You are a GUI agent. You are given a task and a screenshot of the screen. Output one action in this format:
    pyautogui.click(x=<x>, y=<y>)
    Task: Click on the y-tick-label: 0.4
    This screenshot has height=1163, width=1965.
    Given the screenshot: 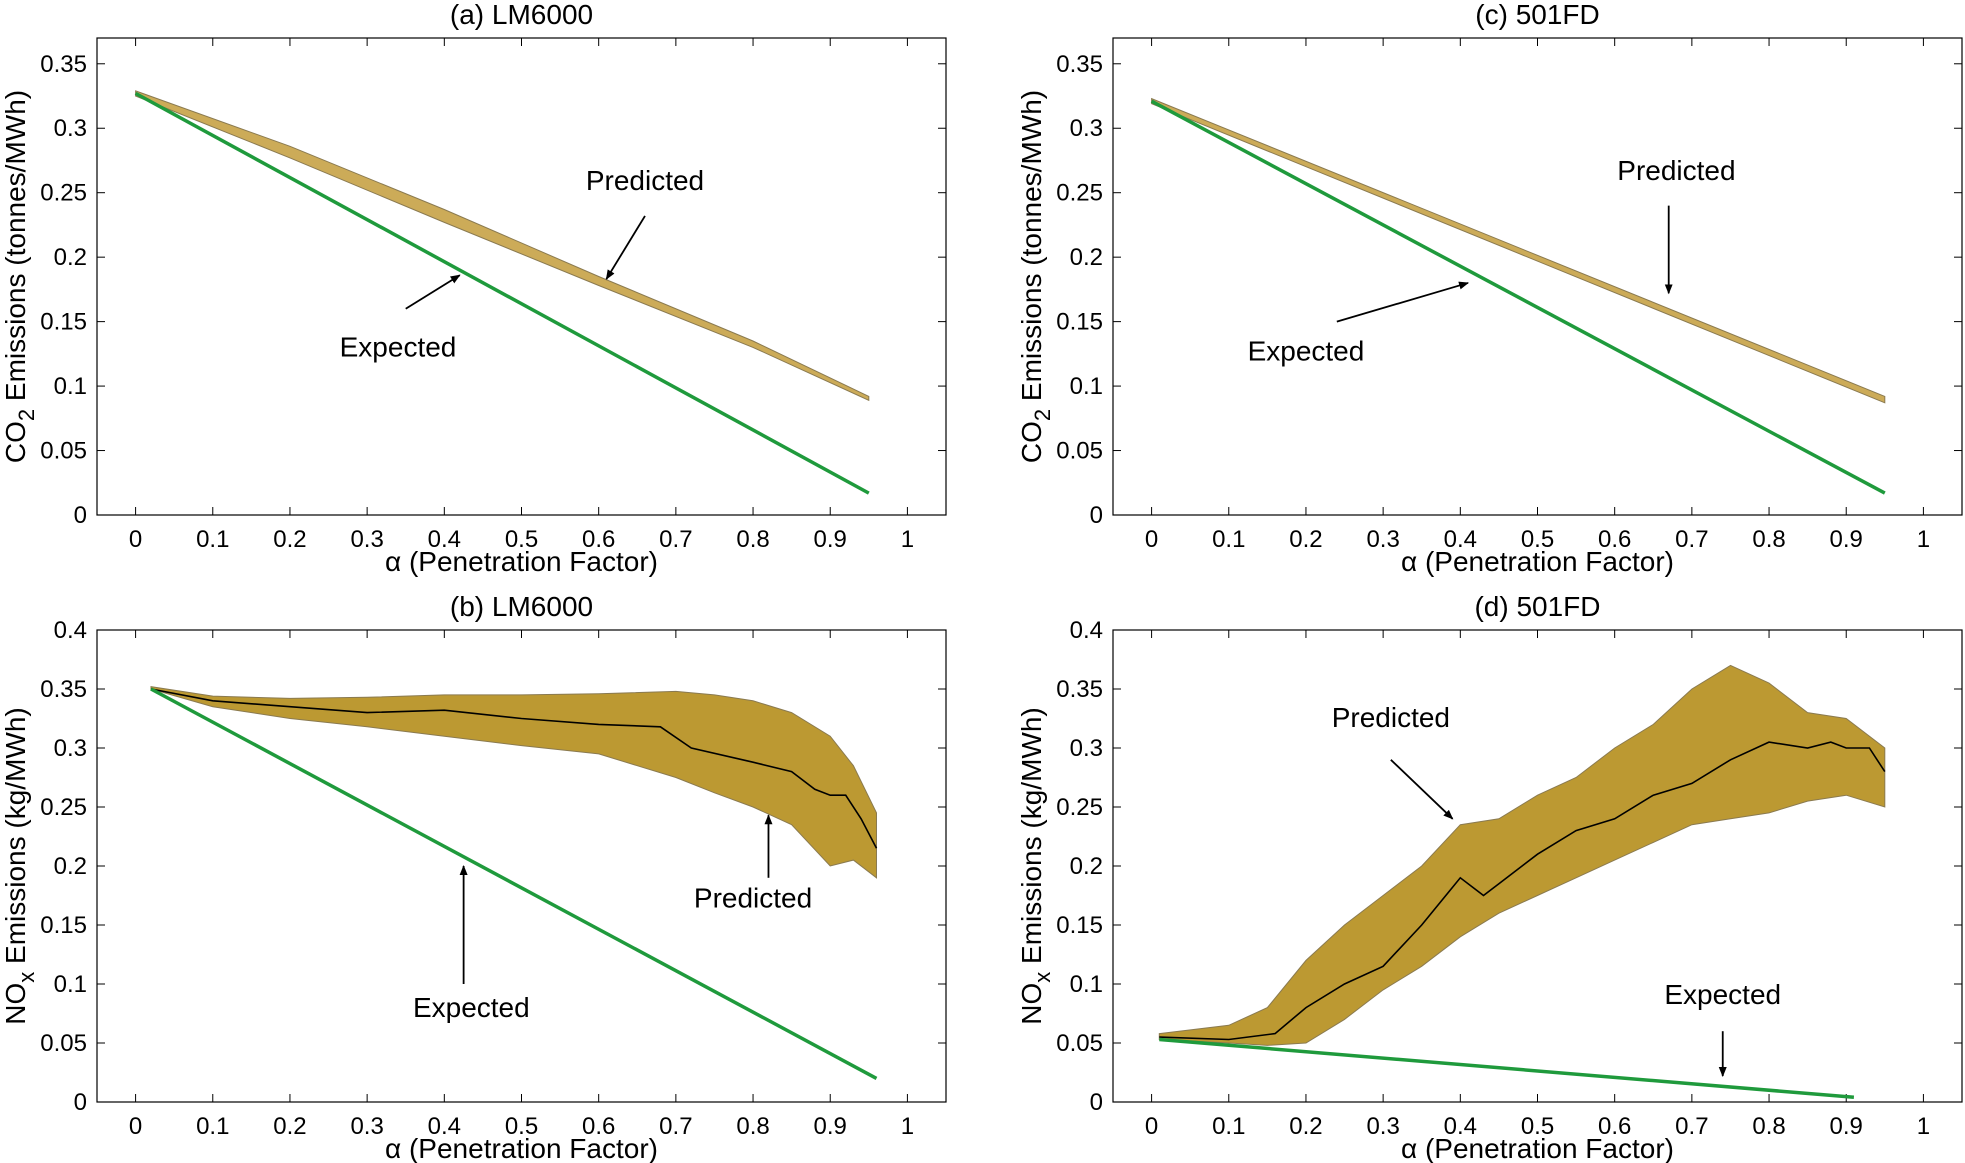 What is the action you would take?
    pyautogui.click(x=1086, y=630)
    